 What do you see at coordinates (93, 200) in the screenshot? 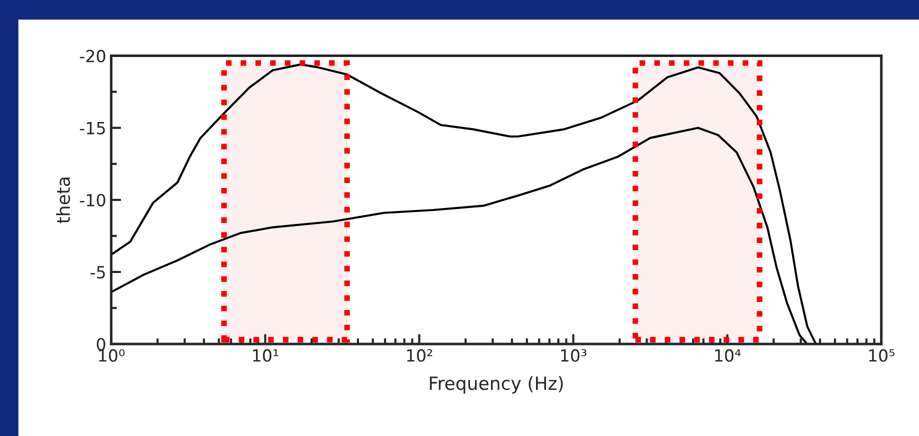
I see `y-tick-label: -10` at bounding box center [93, 200].